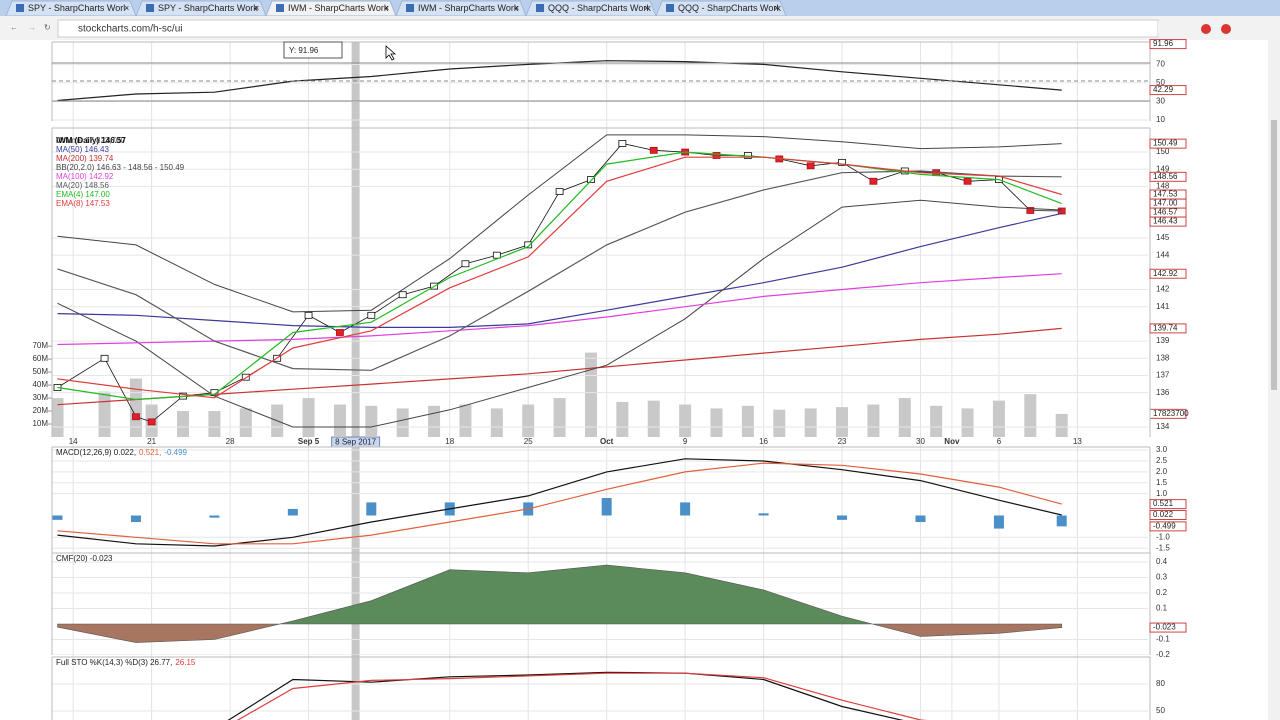 This screenshot has height=720, width=1280. What do you see at coordinates (32, 27) in the screenshot?
I see `forward-button: →` at bounding box center [32, 27].